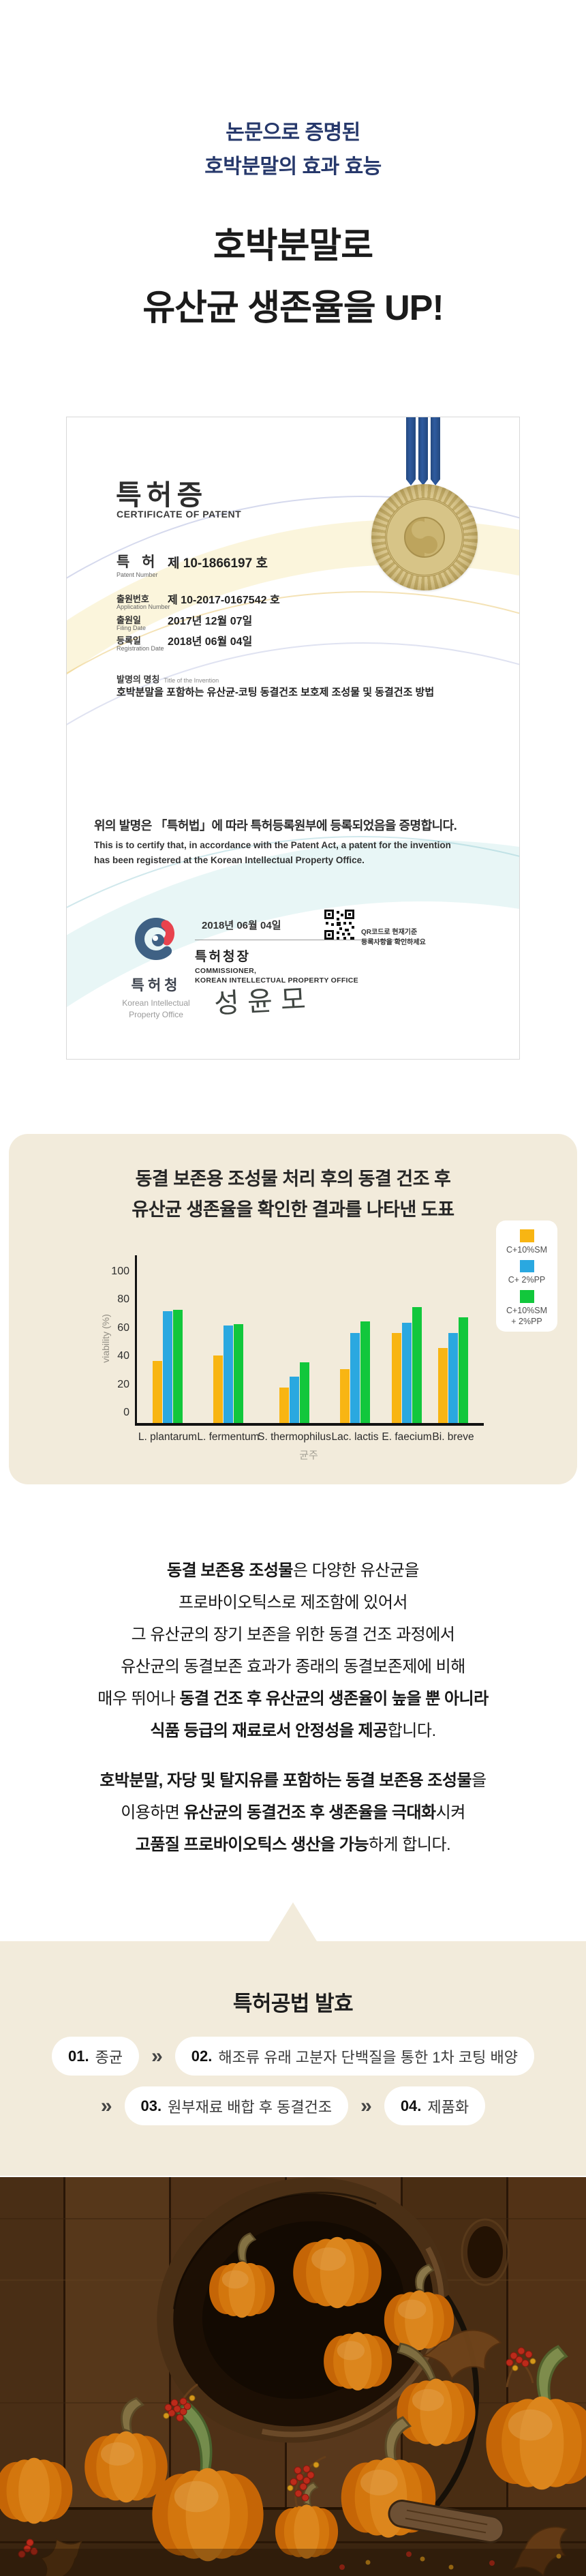  Describe the element at coordinates (293, 2004) in the screenshot. I see `process-title: 특허공법 발효` at that location.